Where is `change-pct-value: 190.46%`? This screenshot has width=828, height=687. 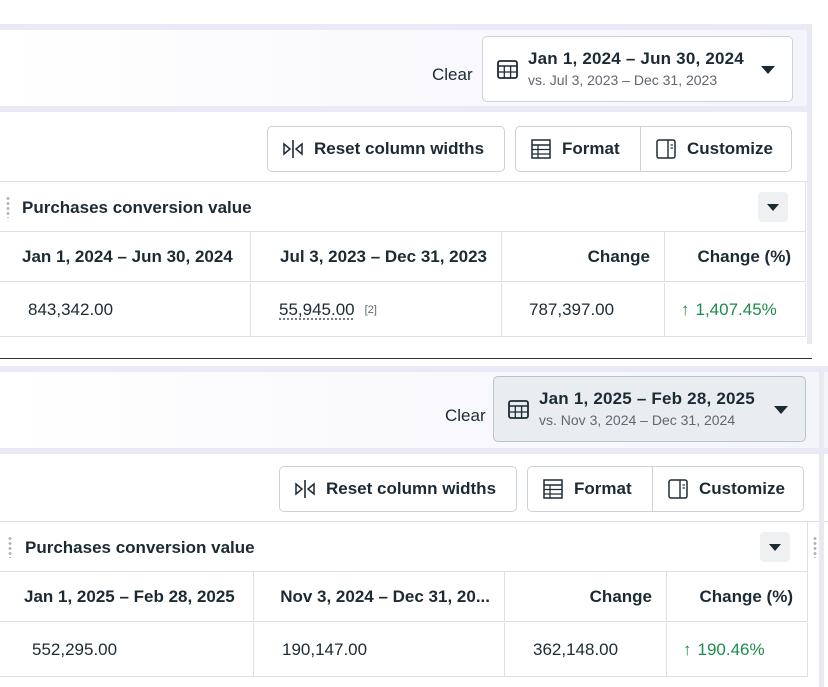
change-pct-value: 190.46% is located at coordinates (731, 649).